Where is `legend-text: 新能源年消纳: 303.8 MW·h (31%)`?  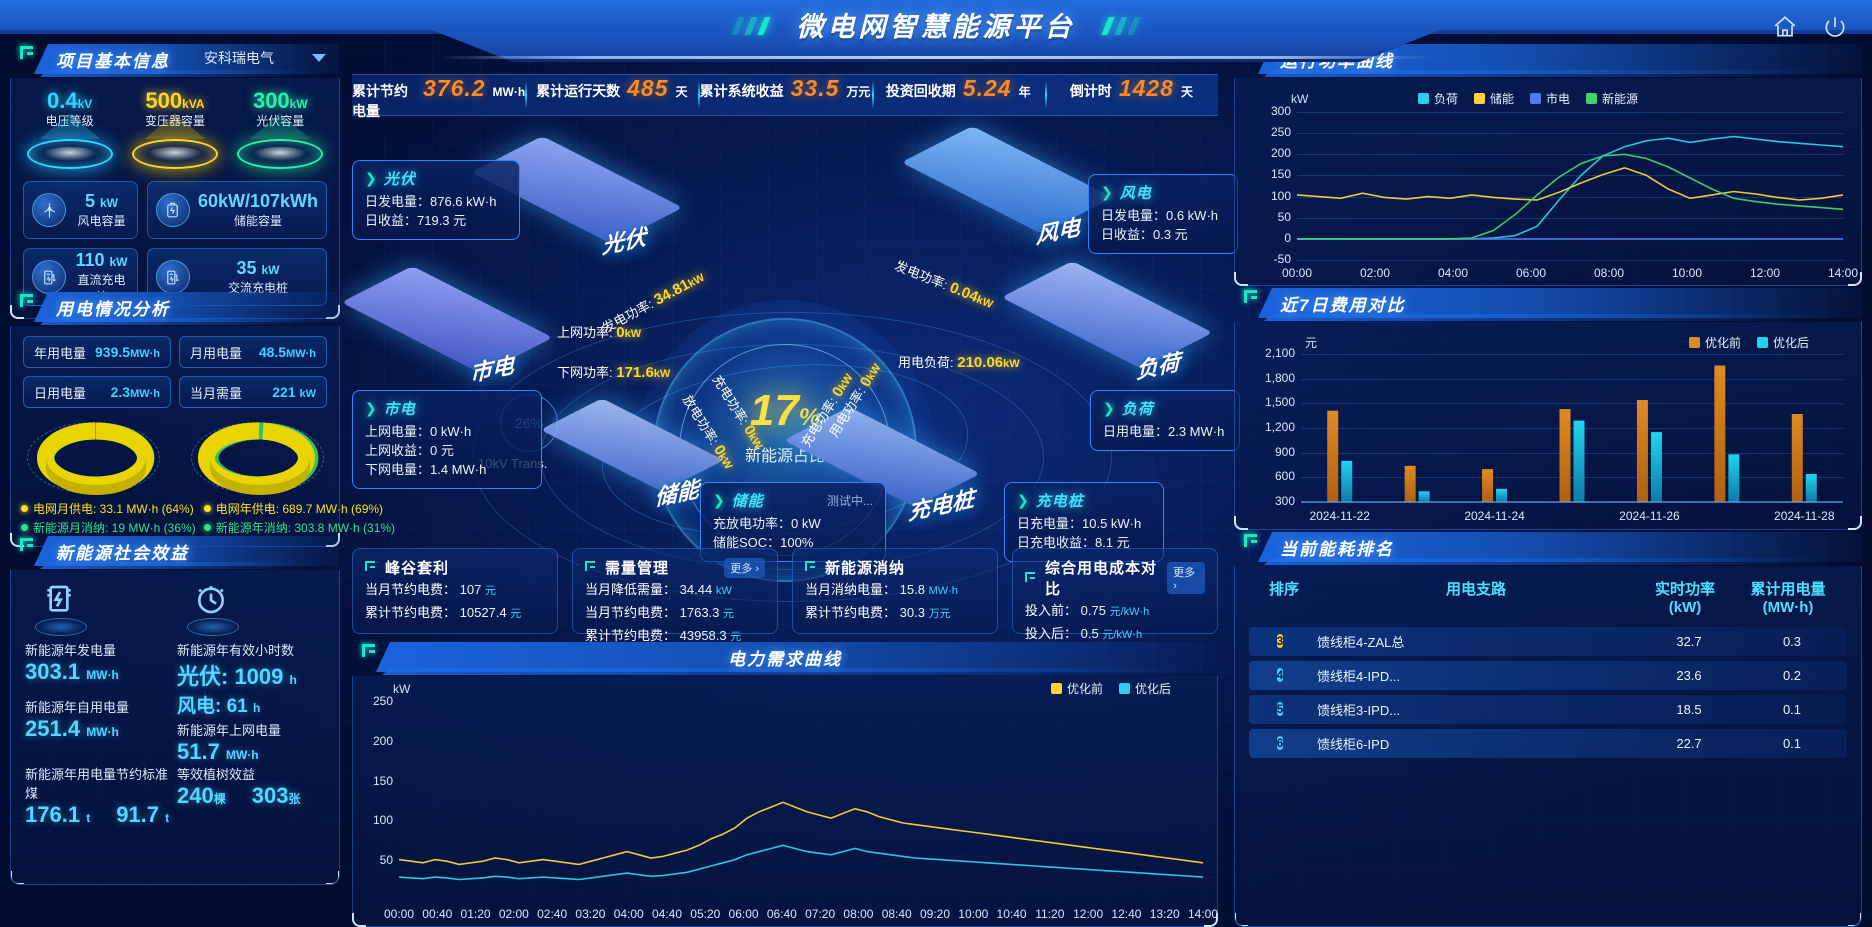 legend-text: 新能源年消纳: 303.8 MW·h (31%) is located at coordinates (305, 528).